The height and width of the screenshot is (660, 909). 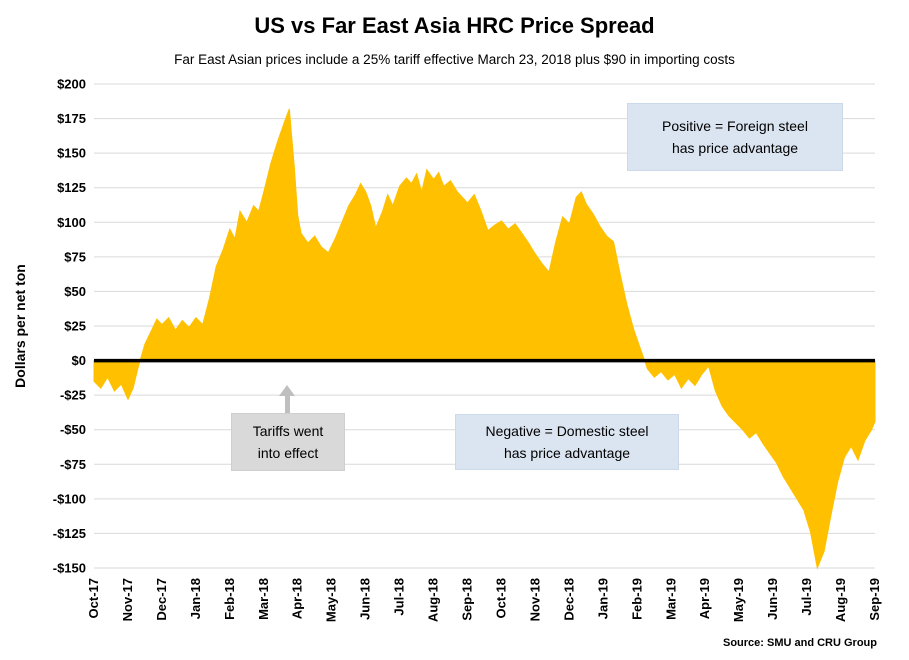 I want to click on x-tick-label: Sep-18, so click(x=467, y=599).